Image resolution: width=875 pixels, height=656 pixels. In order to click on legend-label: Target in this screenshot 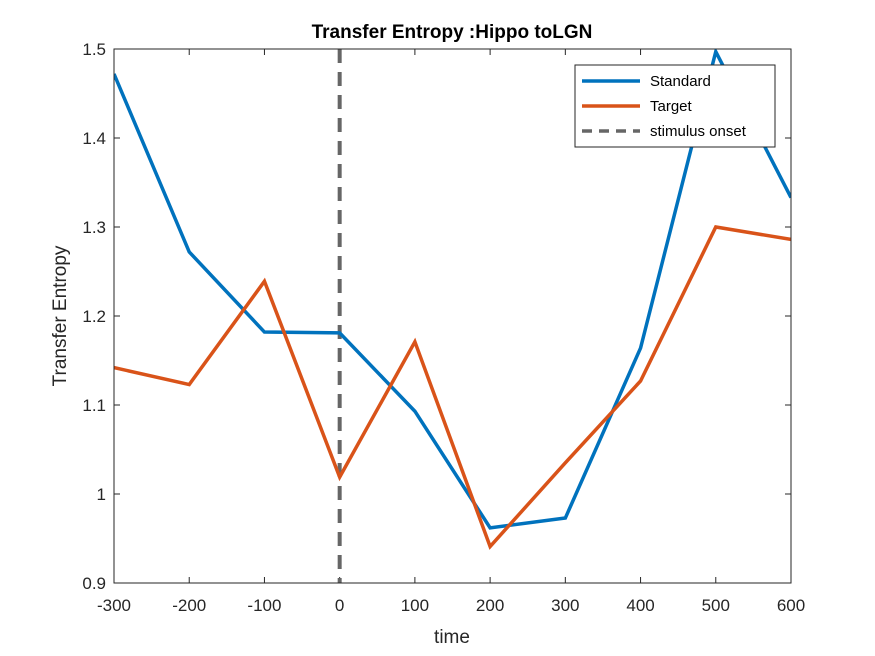, I will do `click(671, 106)`.